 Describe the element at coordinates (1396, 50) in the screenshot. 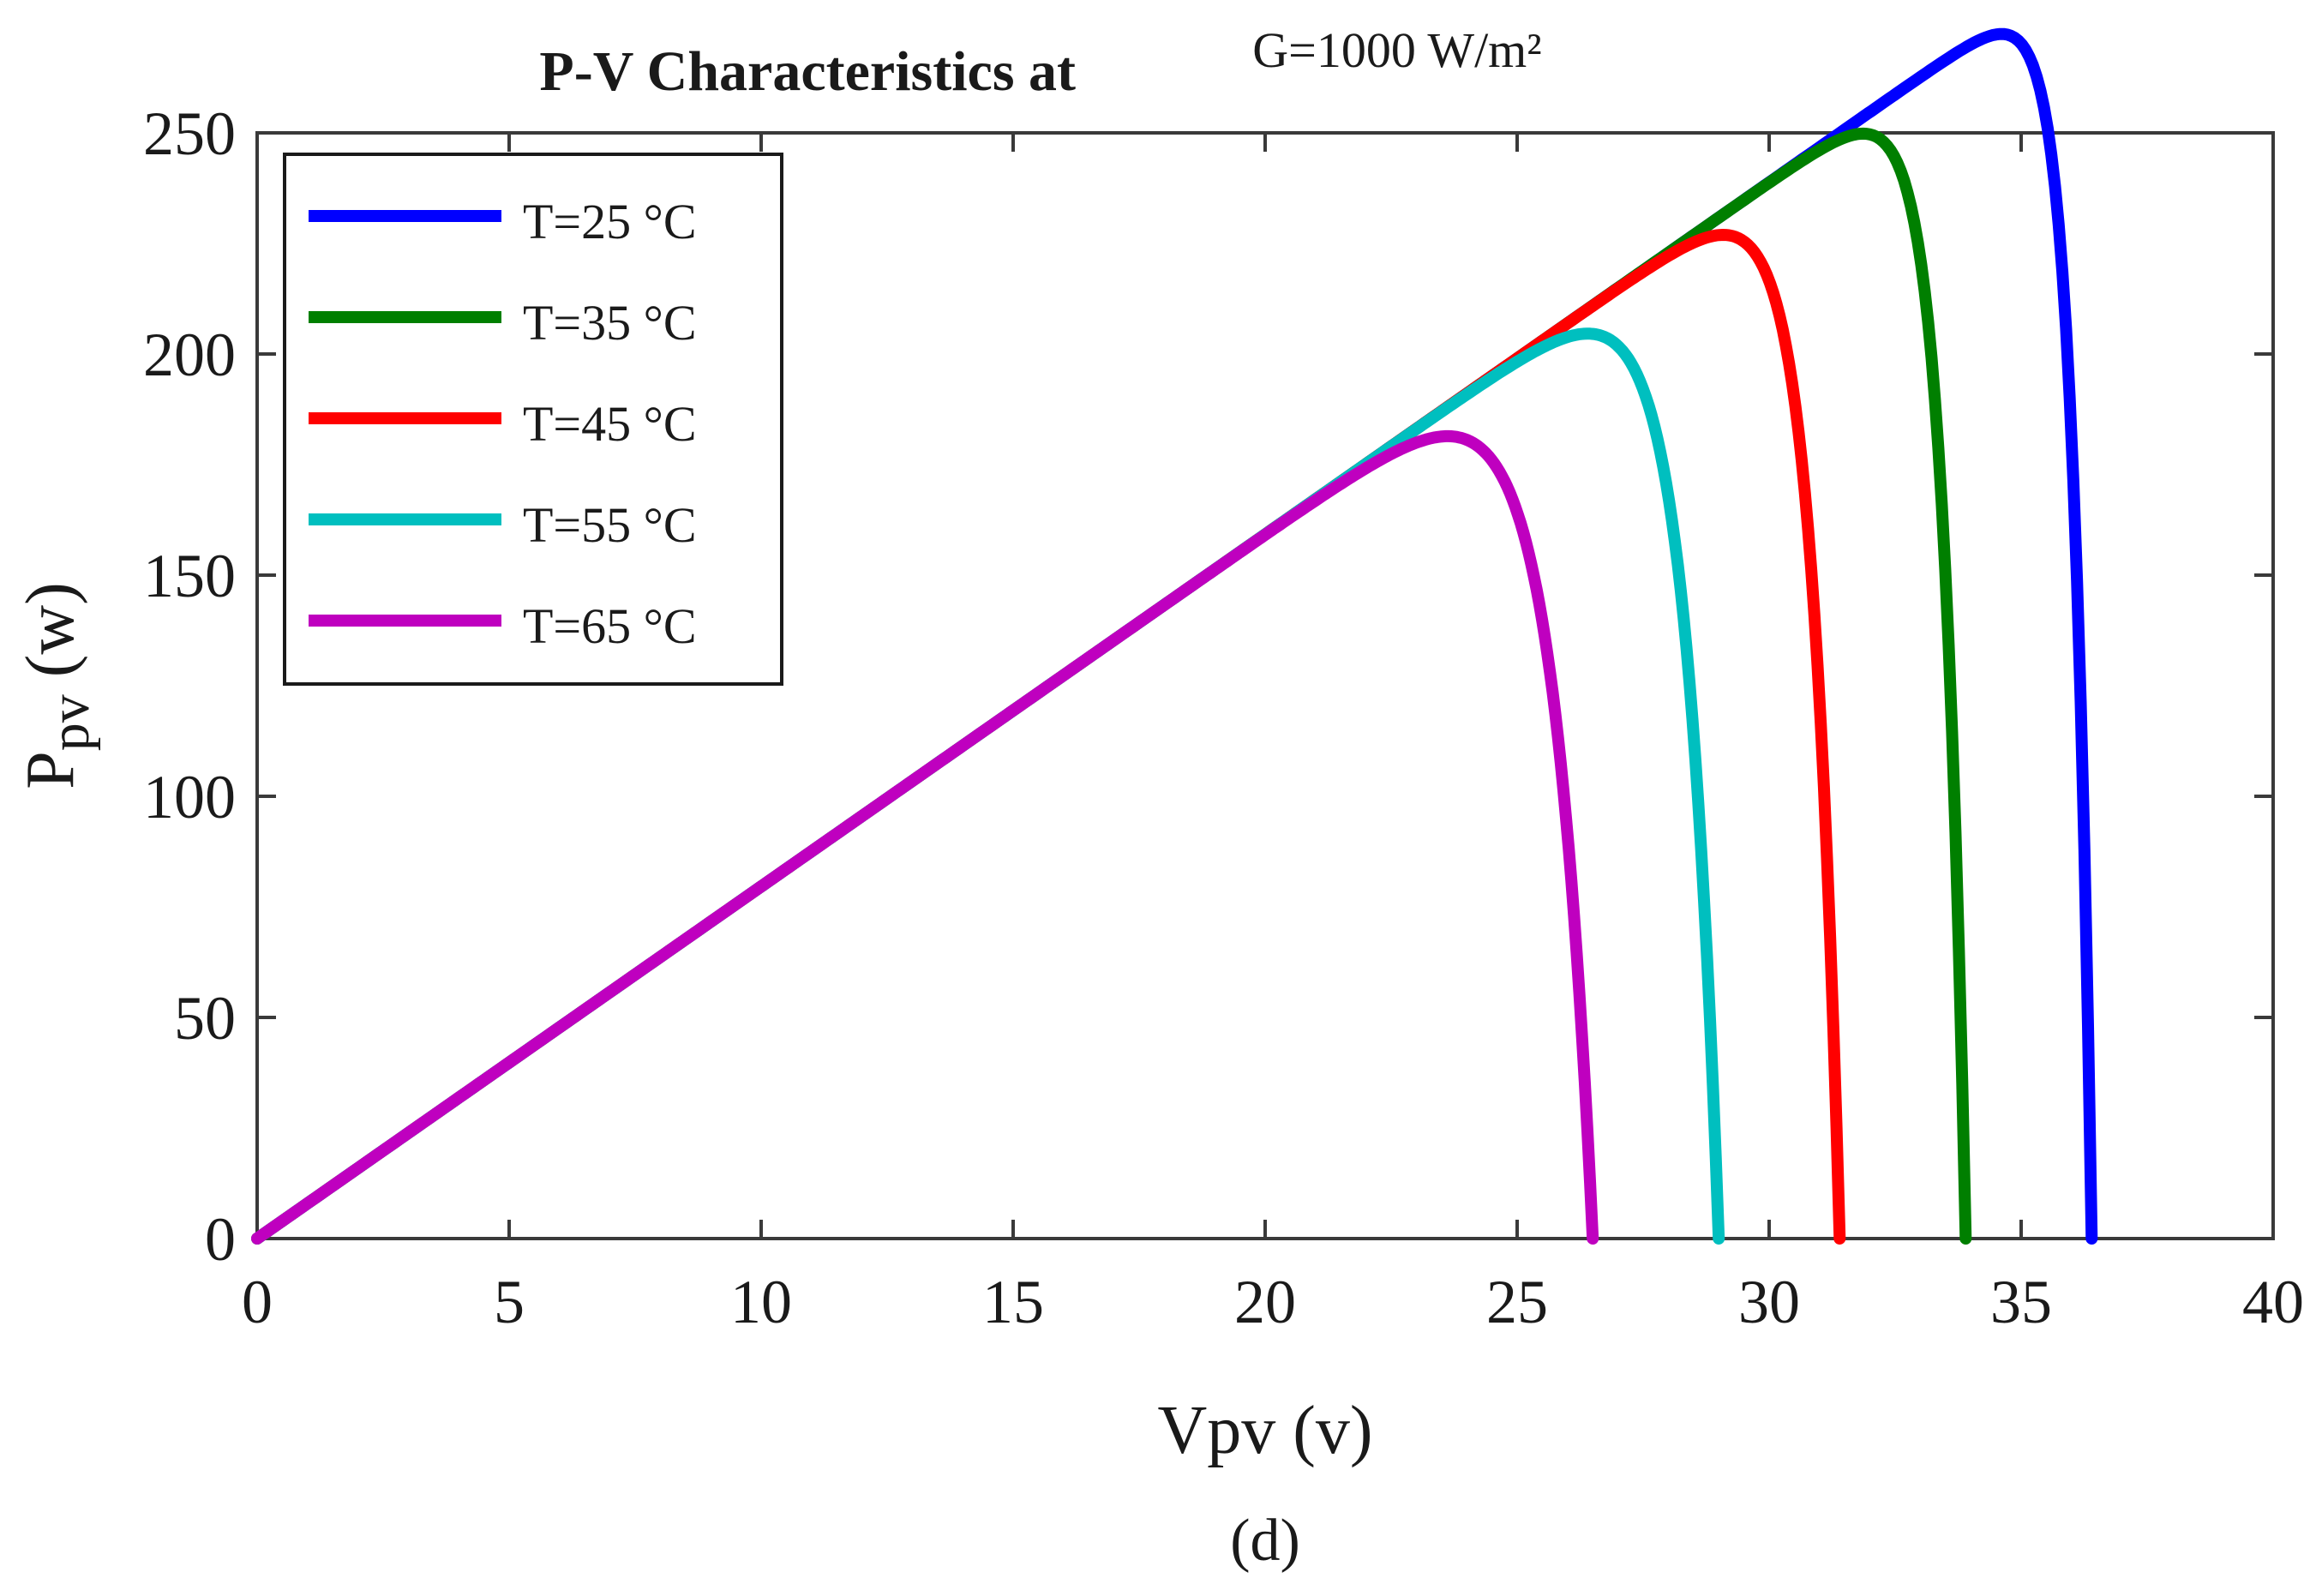

I see `chart-title-condition: G=1000 W/m²` at that location.